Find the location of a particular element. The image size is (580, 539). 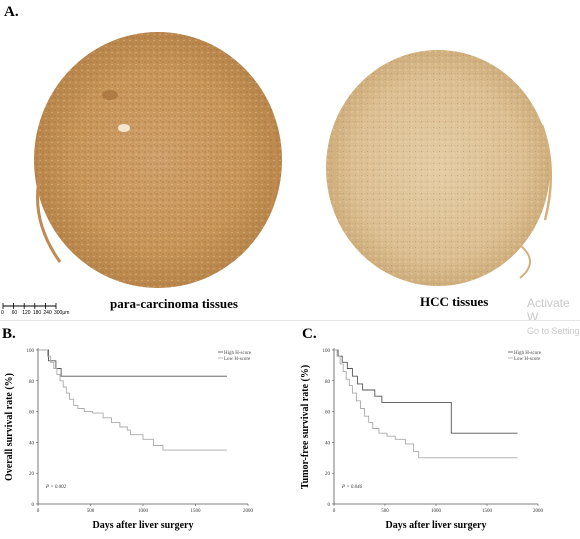

panel-a-label: A. is located at coordinates (11, 12).